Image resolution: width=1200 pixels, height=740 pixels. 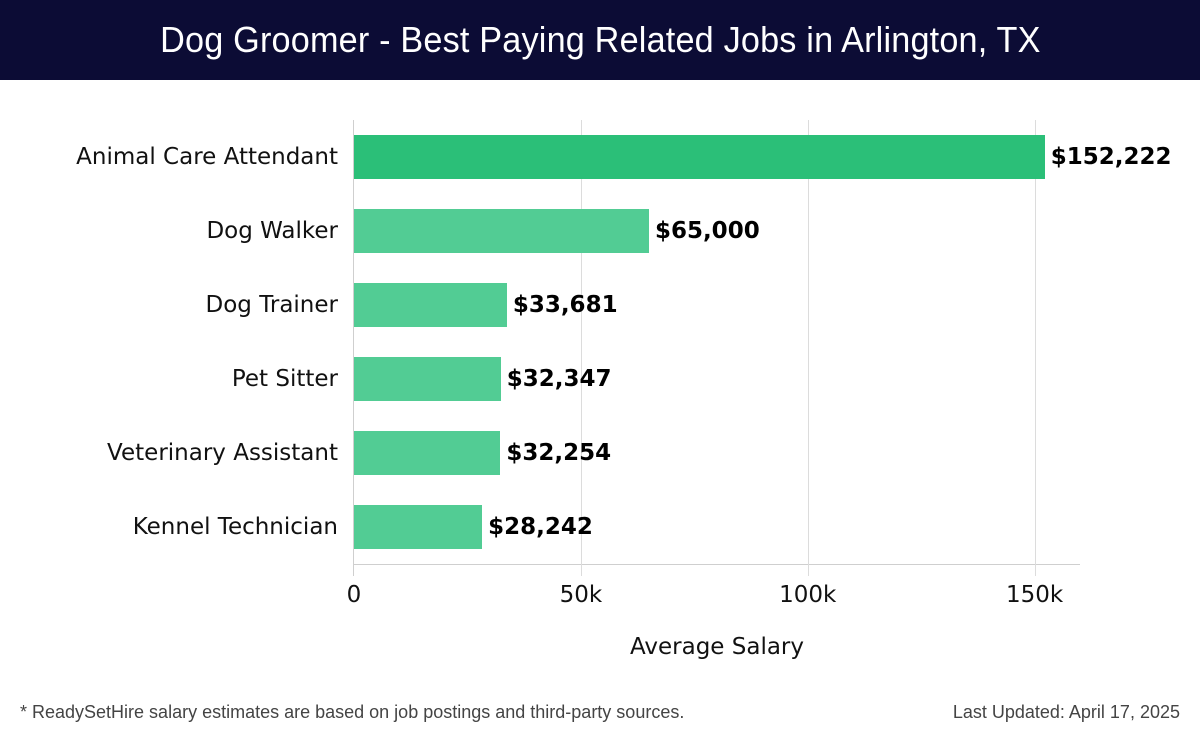 I want to click on x-tick-label: 150k, so click(x=1035, y=595).